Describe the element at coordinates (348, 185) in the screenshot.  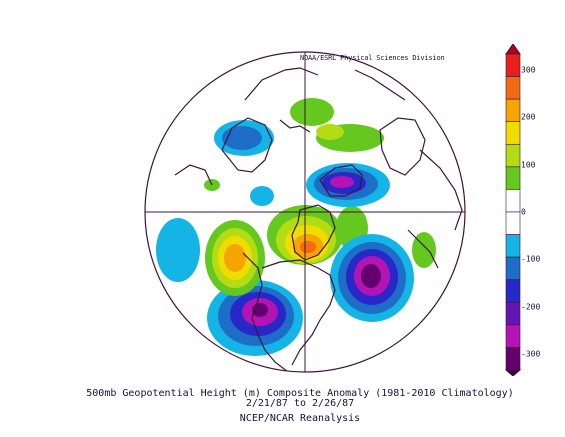
I see `anomaly-low-arctic` at that location.